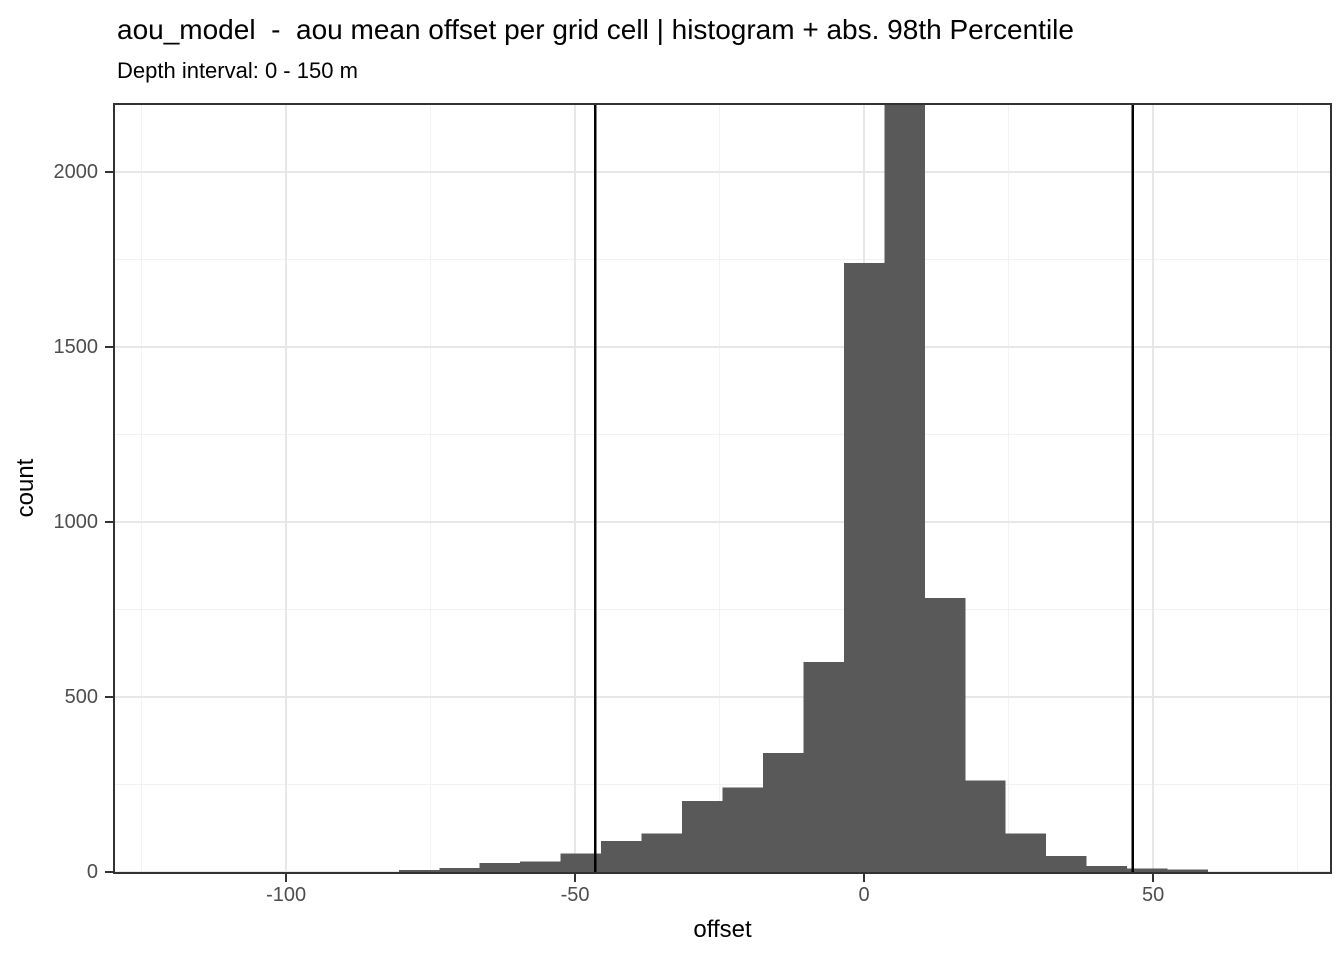 This screenshot has width=1344, height=960. What do you see at coordinates (92, 872) in the screenshot?
I see `y-tick-label: 0` at bounding box center [92, 872].